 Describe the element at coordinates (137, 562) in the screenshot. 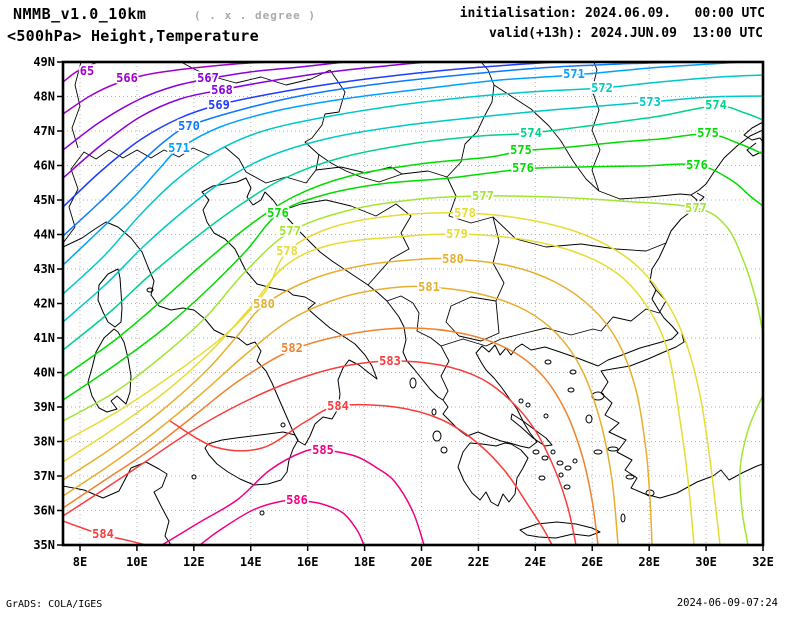

I see `lon-tick-label: 10E` at that location.